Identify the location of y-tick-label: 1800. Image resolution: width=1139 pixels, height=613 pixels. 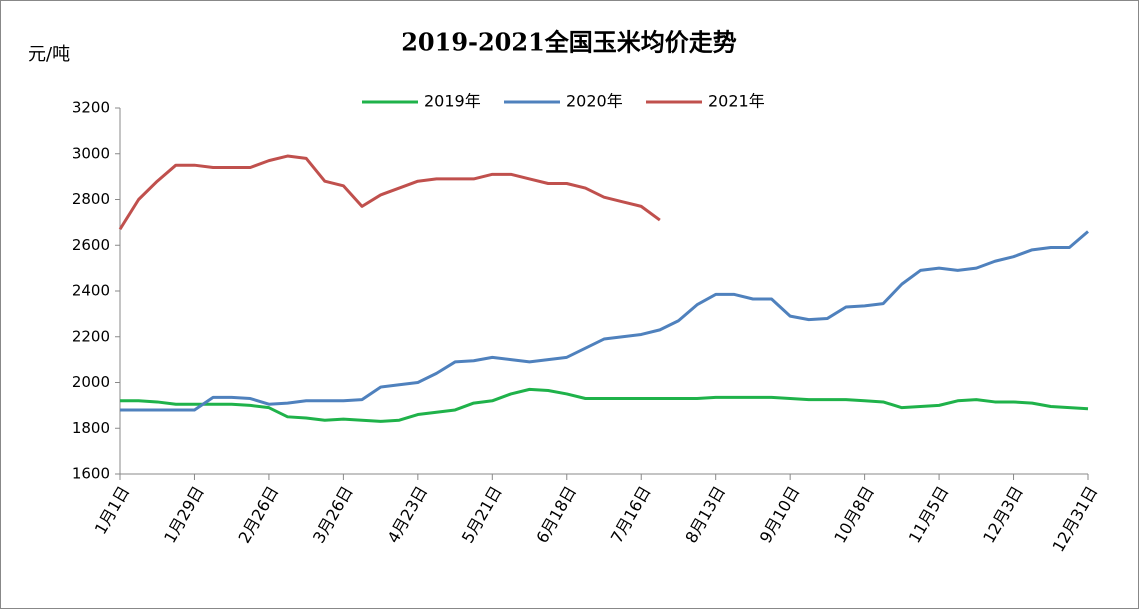
(91, 428).